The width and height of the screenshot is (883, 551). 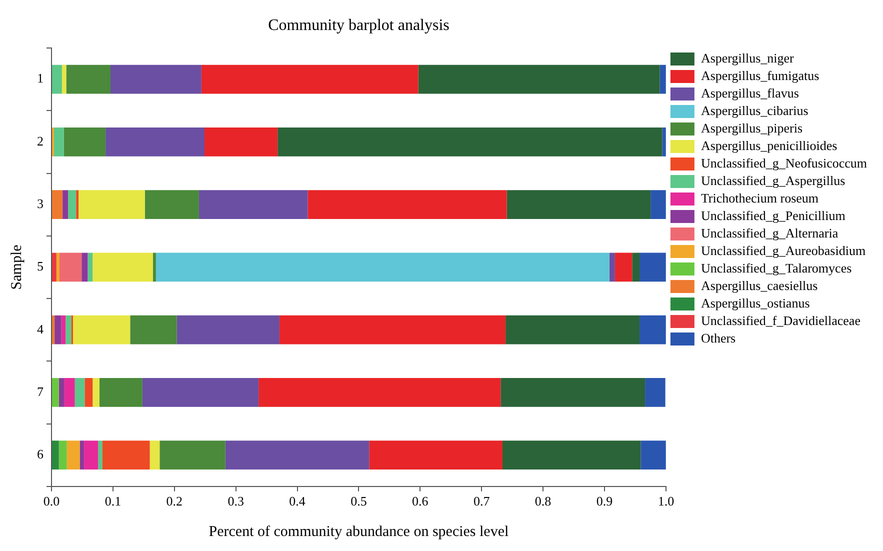 What do you see at coordinates (755, 302) in the screenshot?
I see `legend-label: Aspergillus_ostianus` at bounding box center [755, 302].